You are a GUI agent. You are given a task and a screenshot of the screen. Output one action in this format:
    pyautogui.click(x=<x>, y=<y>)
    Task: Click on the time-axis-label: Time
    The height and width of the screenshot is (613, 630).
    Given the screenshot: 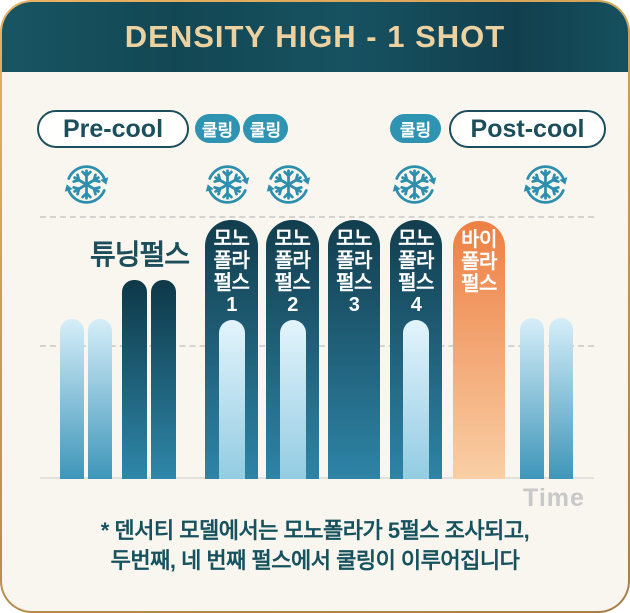 What is the action you would take?
    pyautogui.click(x=554, y=498)
    